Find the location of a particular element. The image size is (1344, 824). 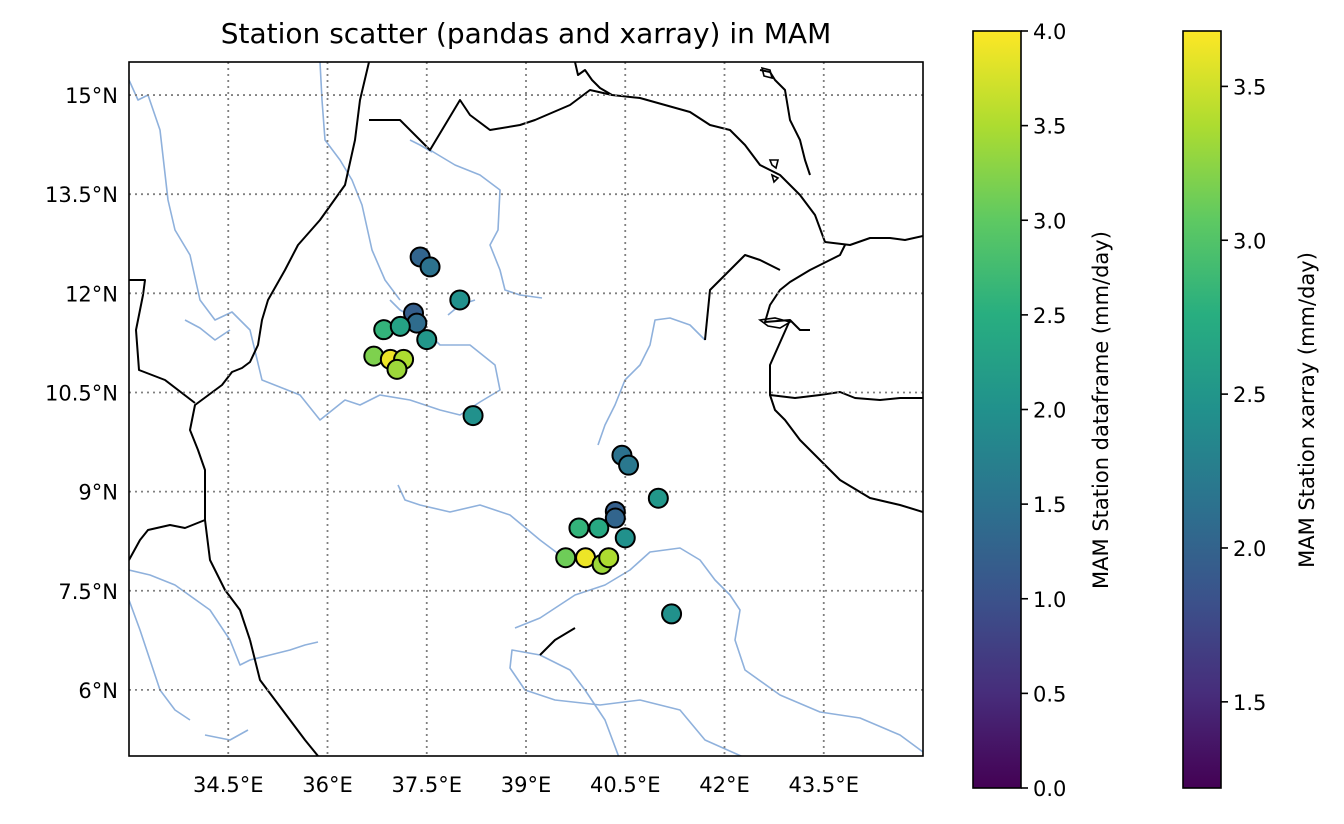

x-tick-label: 42°E is located at coordinates (724, 785).